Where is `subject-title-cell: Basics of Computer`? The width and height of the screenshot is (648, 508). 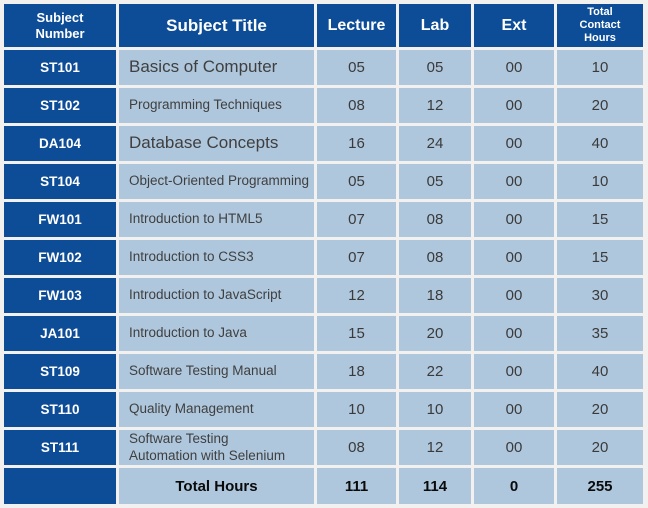 subject-title-cell: Basics of Computer is located at coordinates (216, 67).